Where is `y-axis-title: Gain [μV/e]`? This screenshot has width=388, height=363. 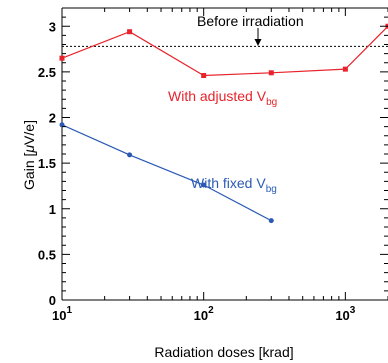 y-axis-title: Gain [μV/e] is located at coordinates (29, 155).